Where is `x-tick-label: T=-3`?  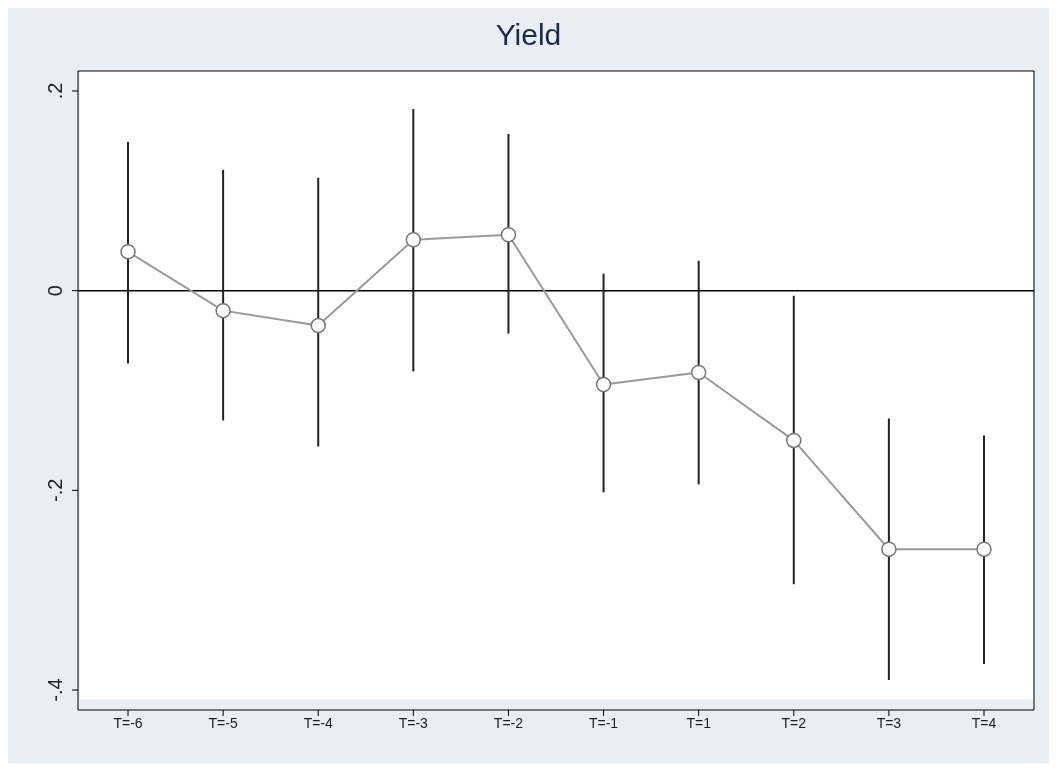 x-tick-label: T=-3 is located at coordinates (413, 722).